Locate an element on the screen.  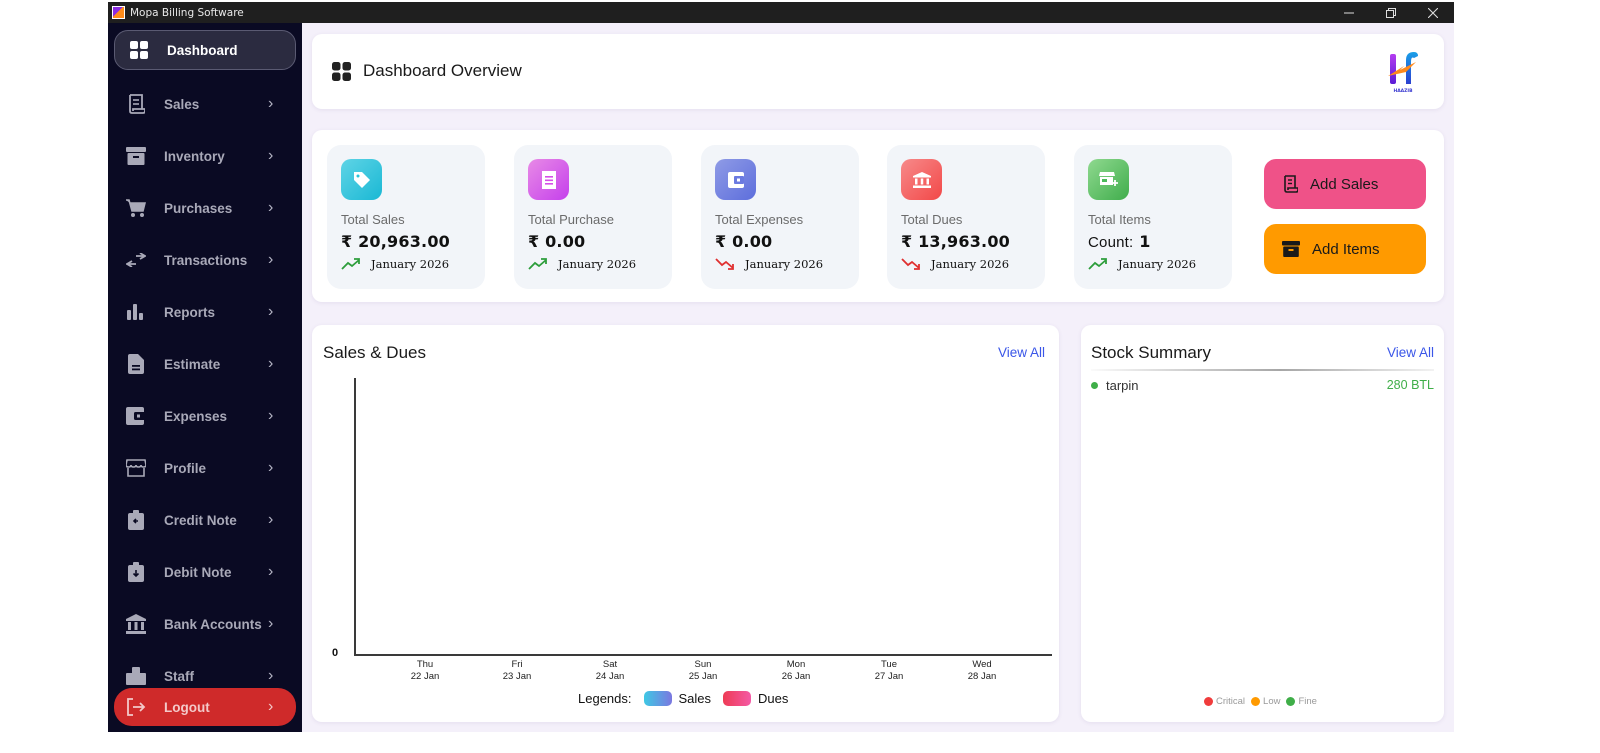
close-button is located at coordinates (1433, 12).